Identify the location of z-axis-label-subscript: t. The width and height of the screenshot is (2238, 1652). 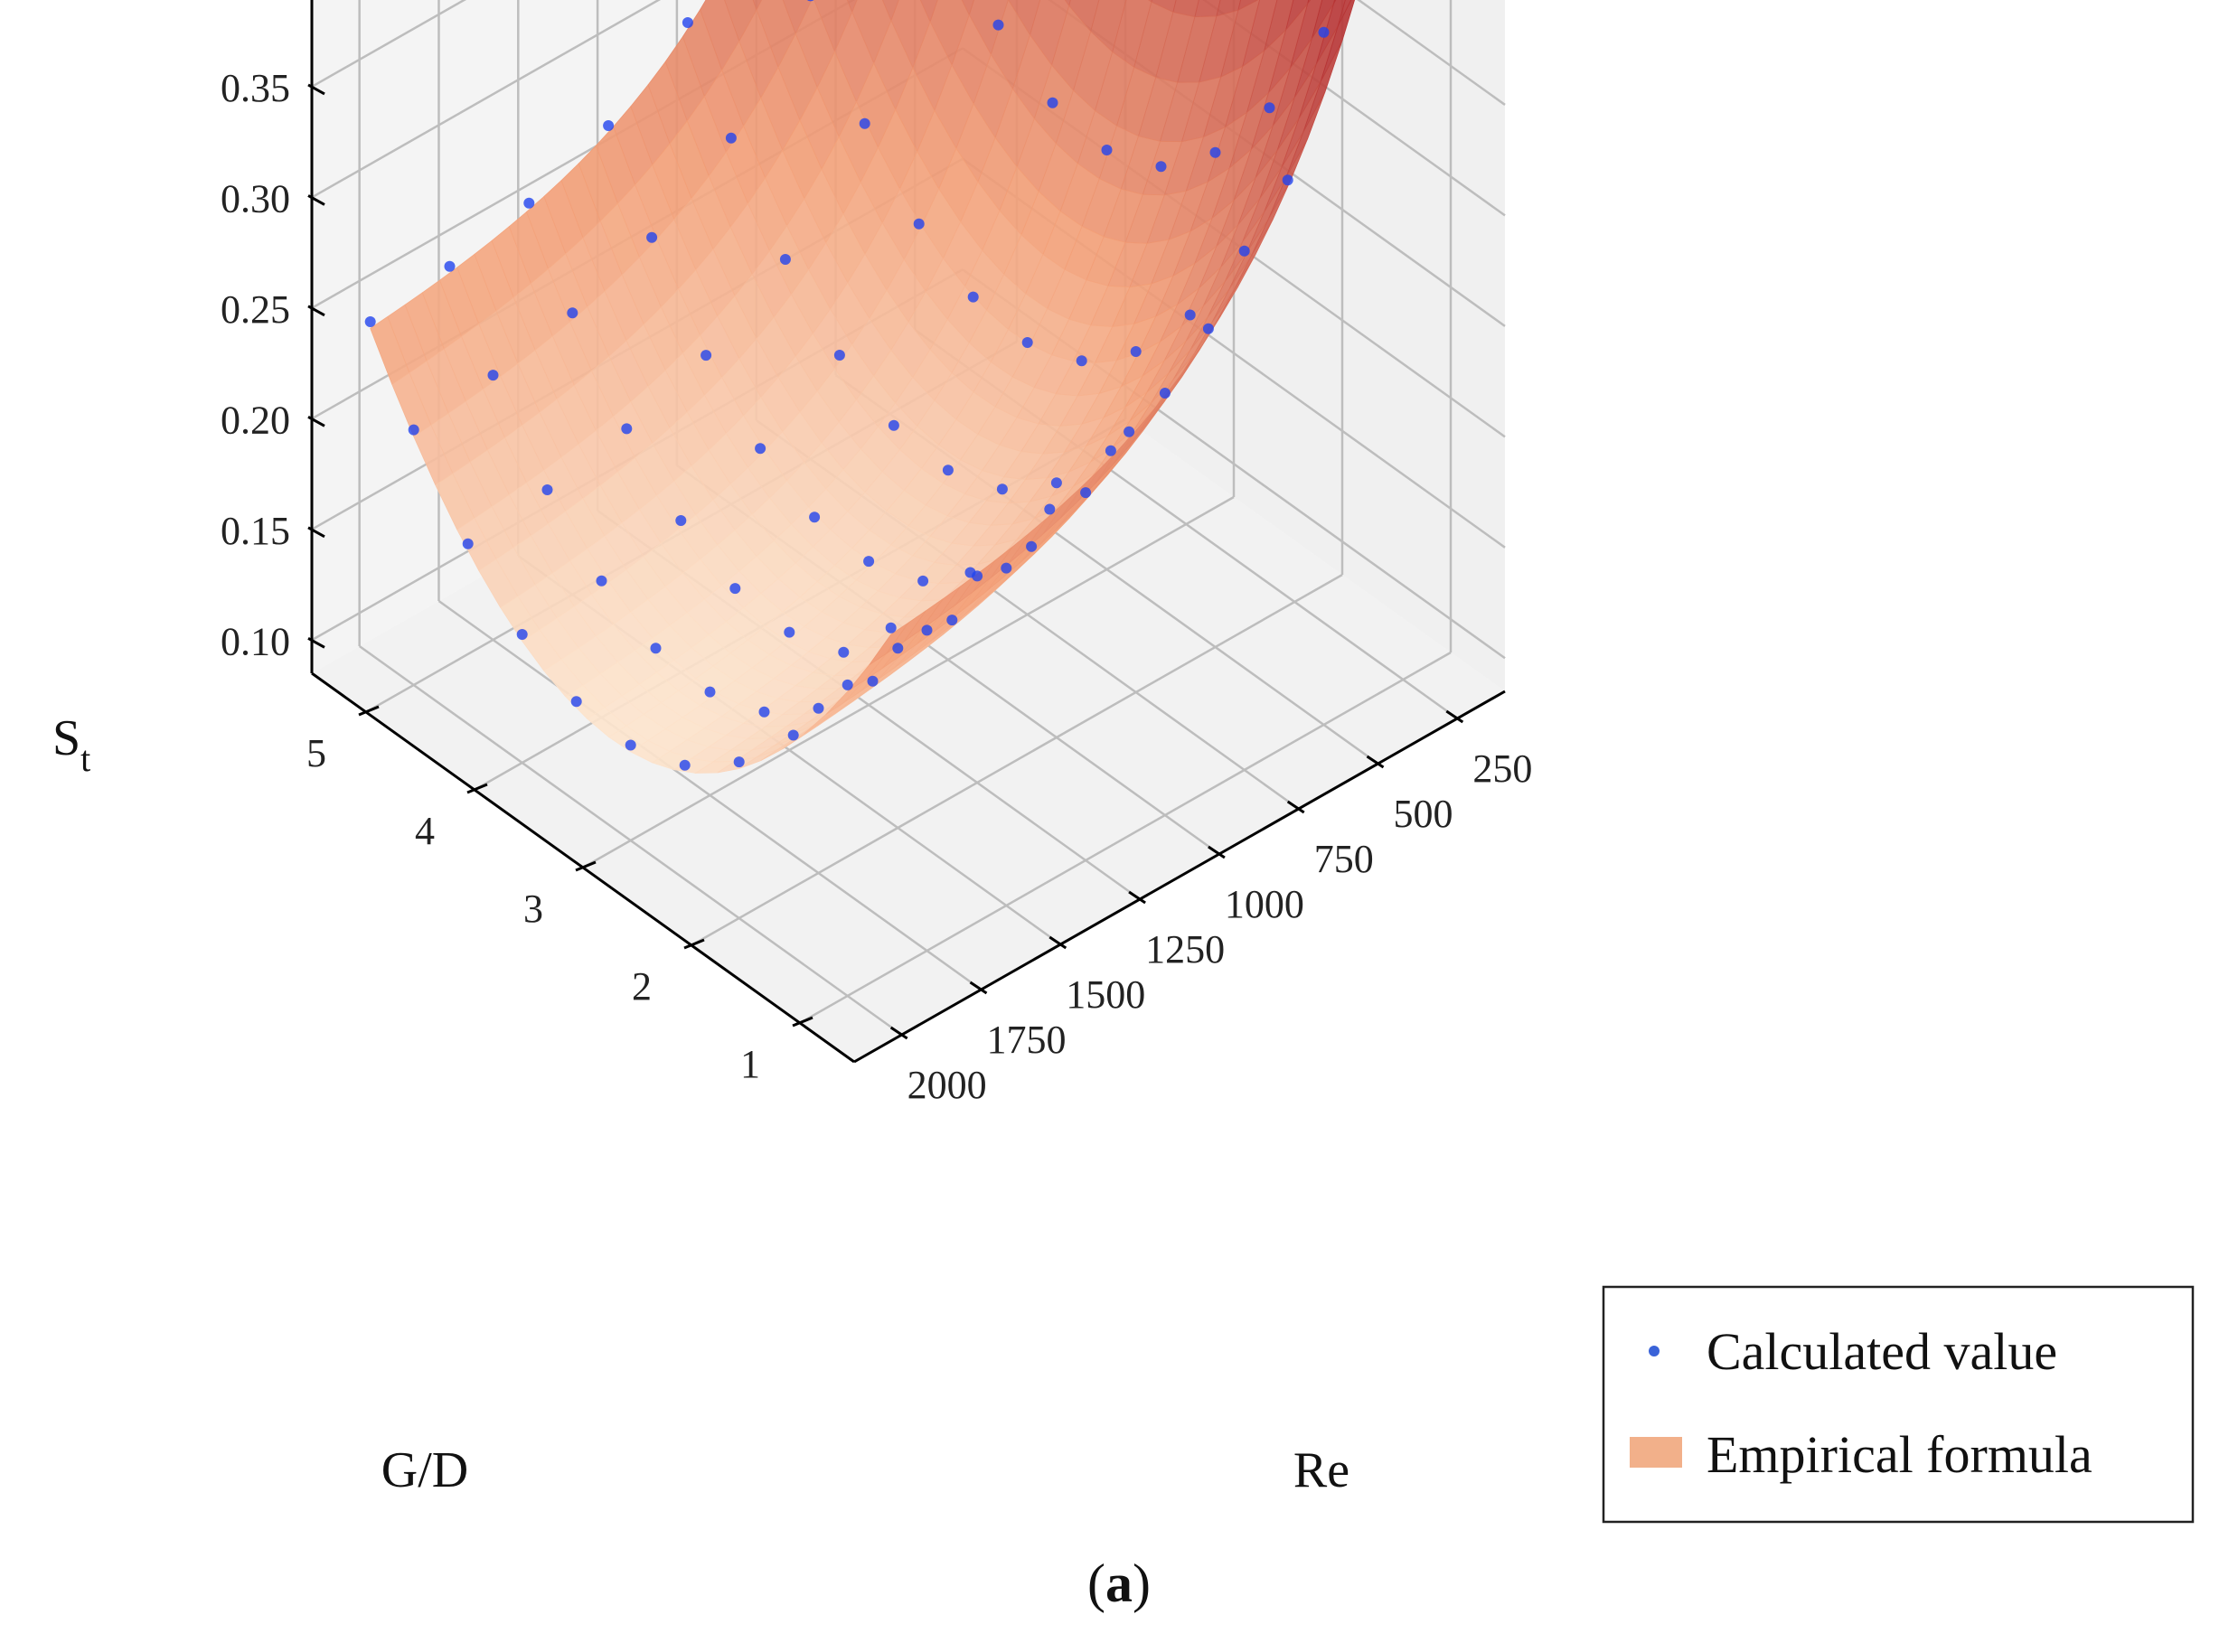
(85, 758).